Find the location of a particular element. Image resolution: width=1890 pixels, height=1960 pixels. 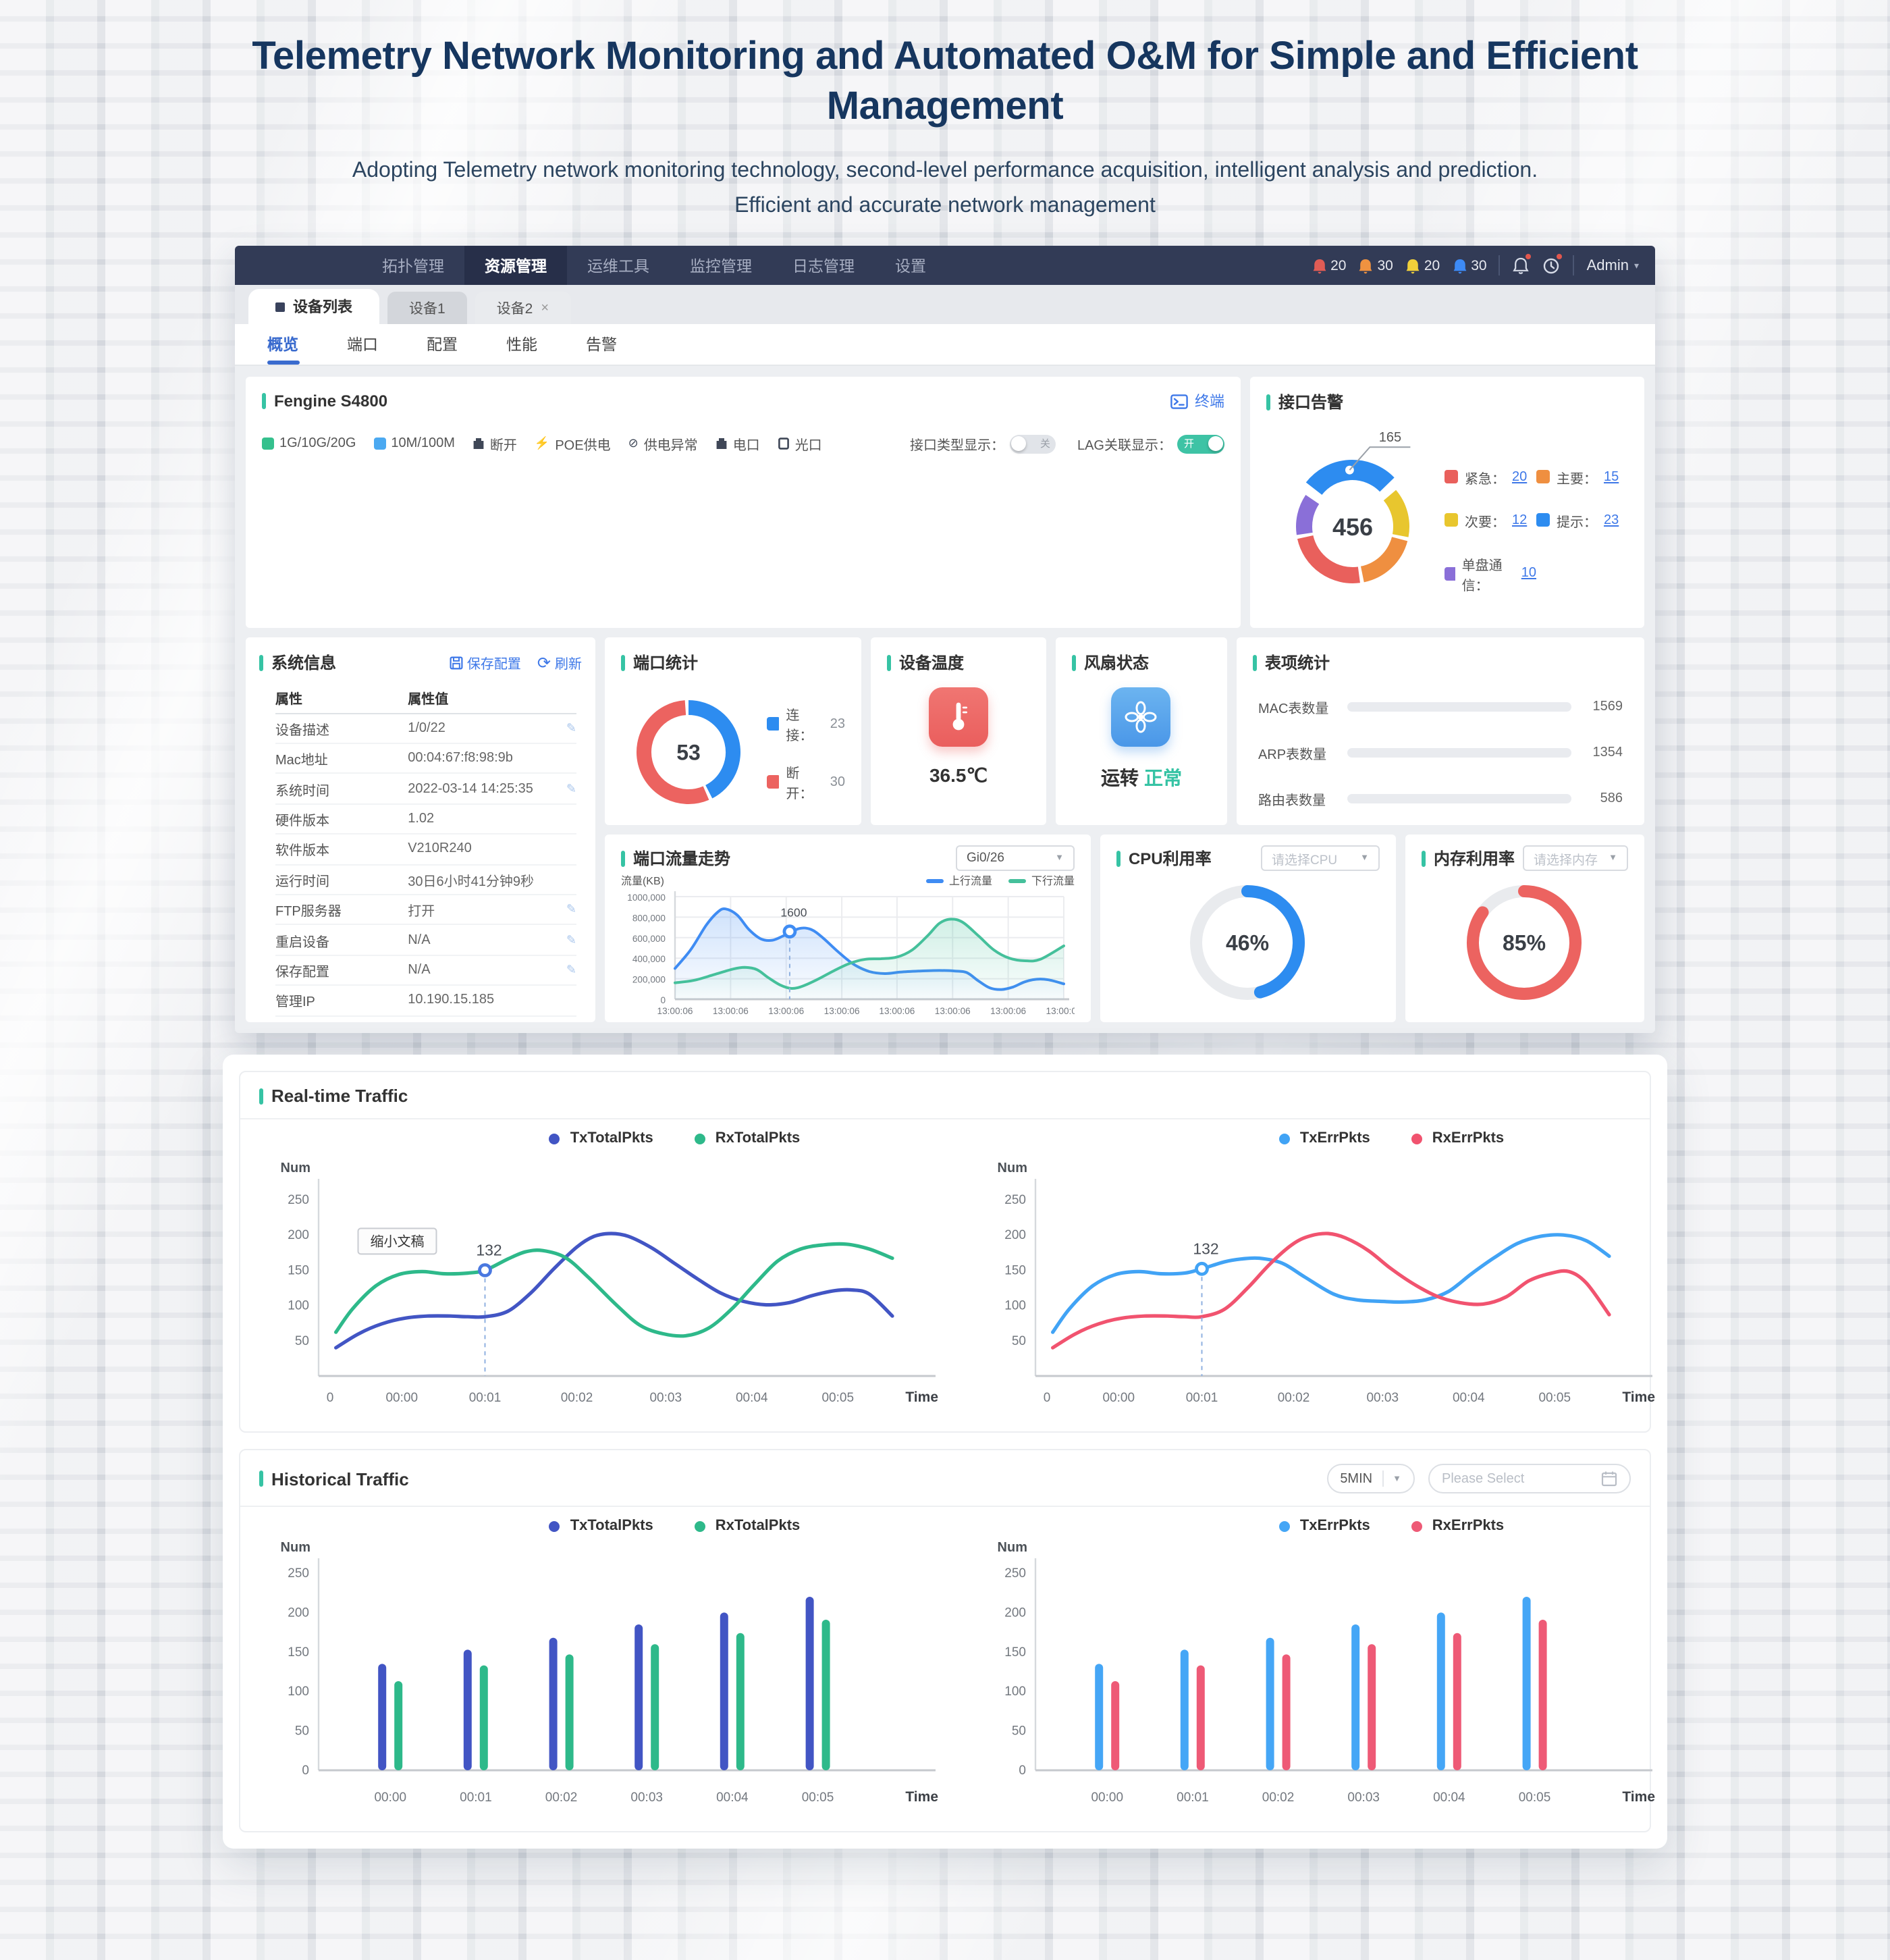

subtab-alarms: 告警 is located at coordinates (601, 346).